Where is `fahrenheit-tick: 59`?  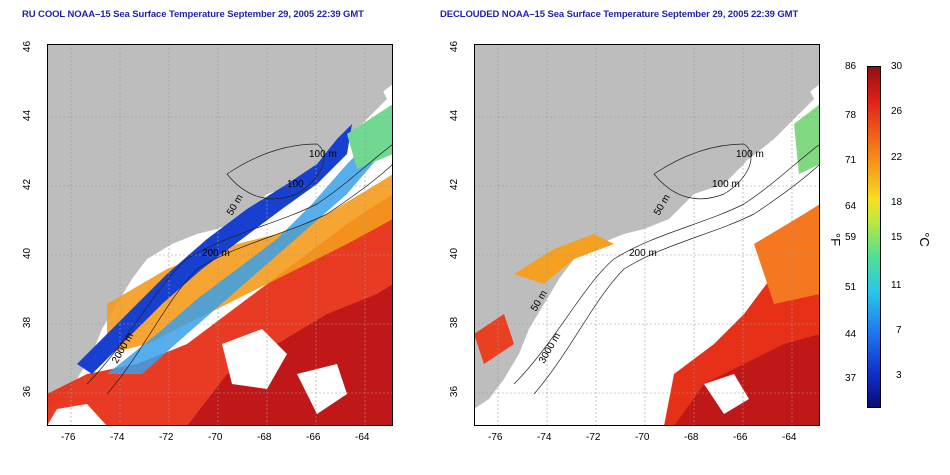
fahrenheit-tick: 59 is located at coordinates (851, 237).